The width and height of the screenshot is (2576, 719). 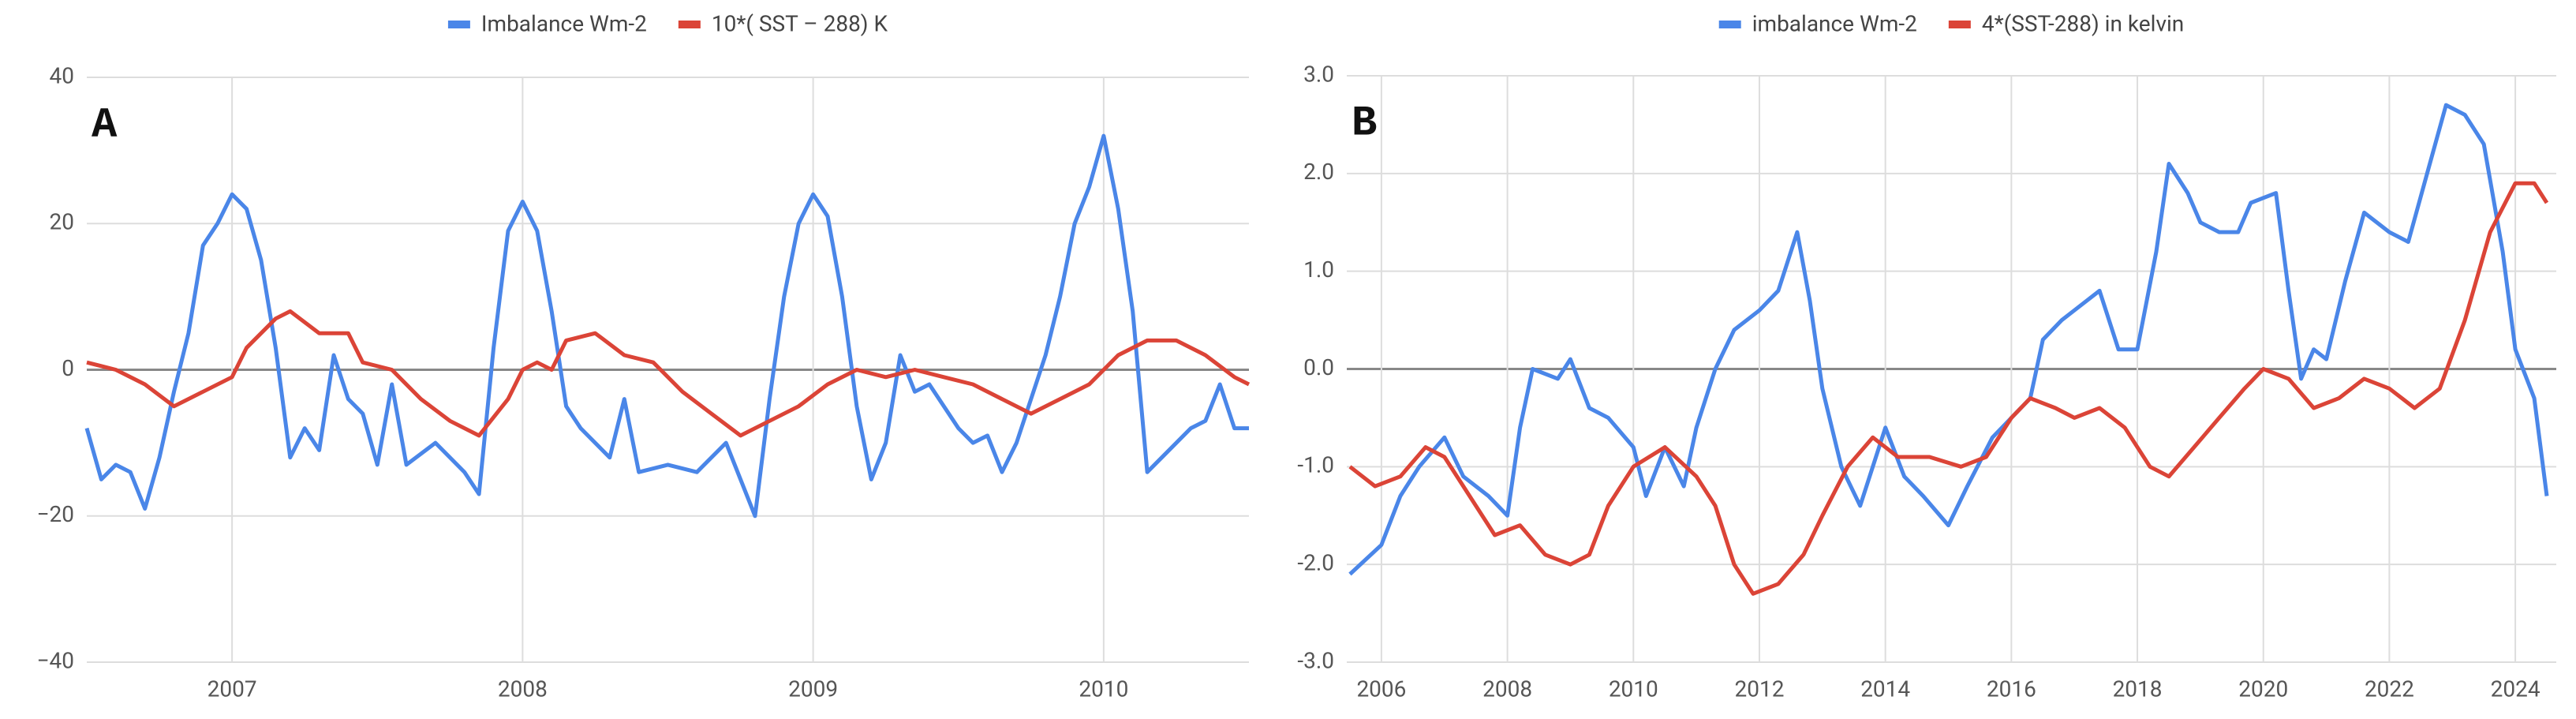 I want to click on x-tick-label: 2012, so click(x=1760, y=689).